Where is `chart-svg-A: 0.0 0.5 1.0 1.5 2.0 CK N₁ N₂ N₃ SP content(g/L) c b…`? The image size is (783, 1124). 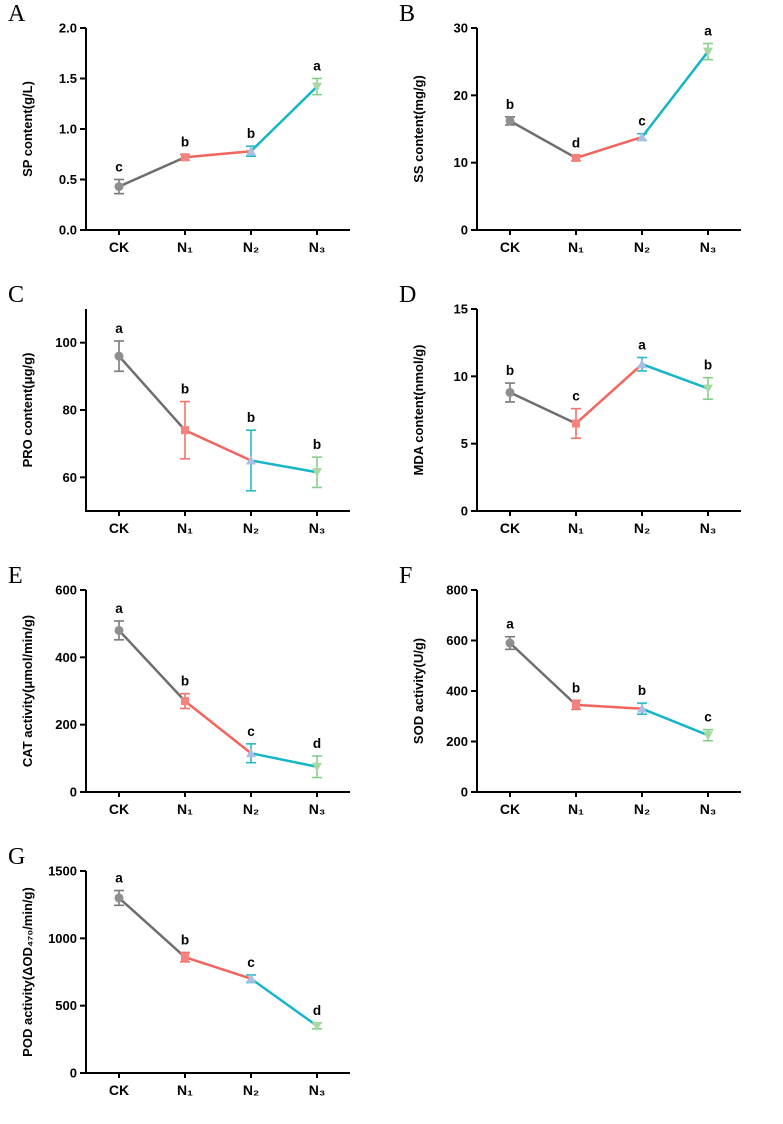
chart-svg-A: 0.0 0.5 1.0 1.5 2.0 CK N₁ N₂ N₃ SP content(g/L) c b… is located at coordinates (185, 138).